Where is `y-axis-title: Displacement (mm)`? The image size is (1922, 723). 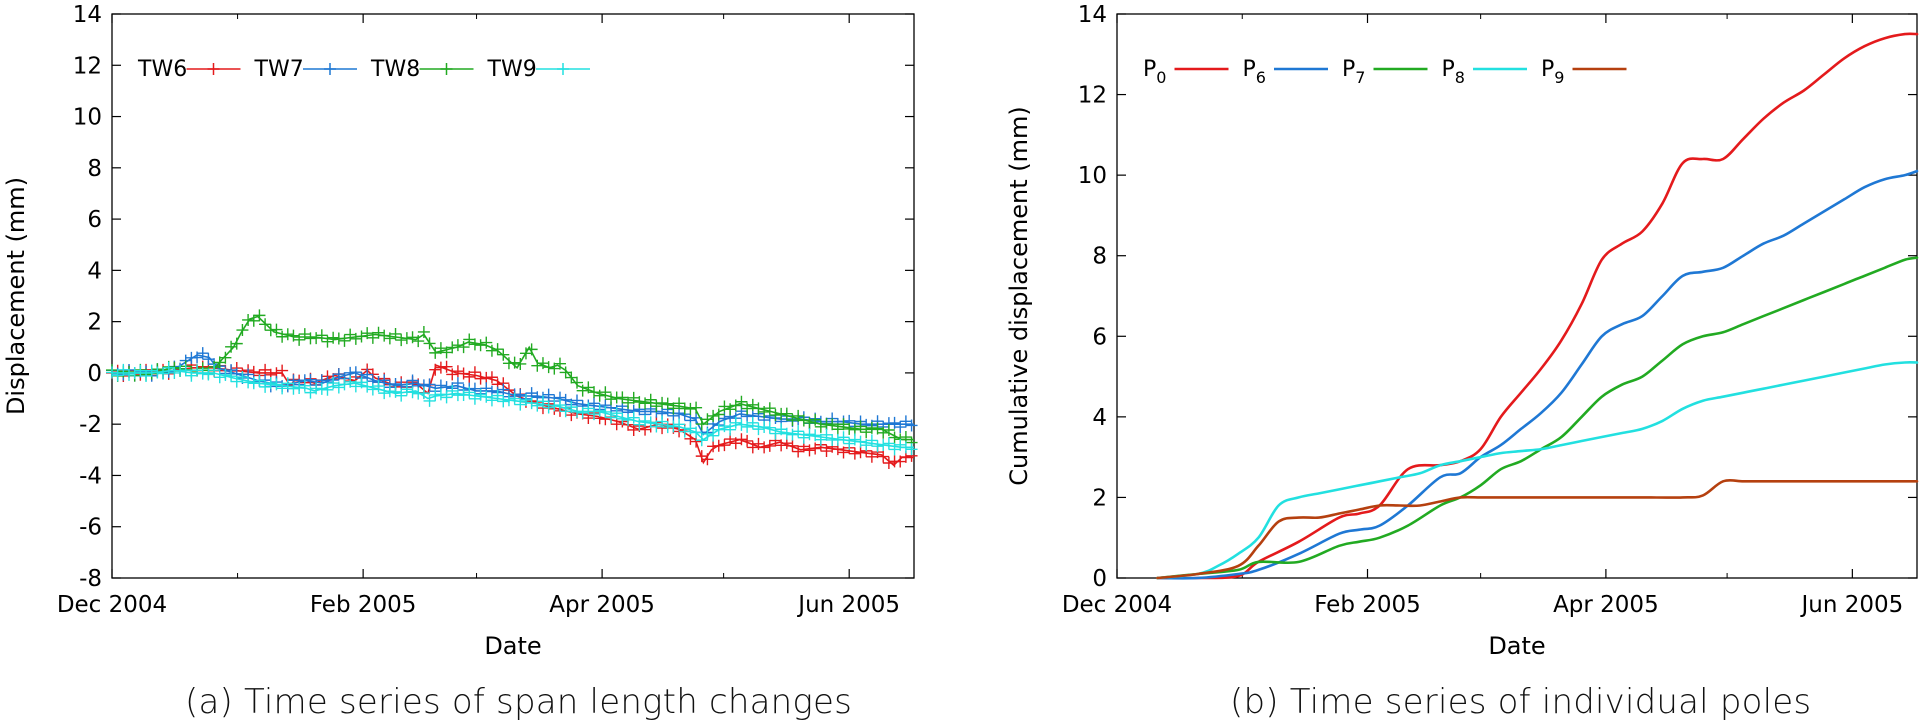 y-axis-title: Displacement (mm) is located at coordinates (16, 296).